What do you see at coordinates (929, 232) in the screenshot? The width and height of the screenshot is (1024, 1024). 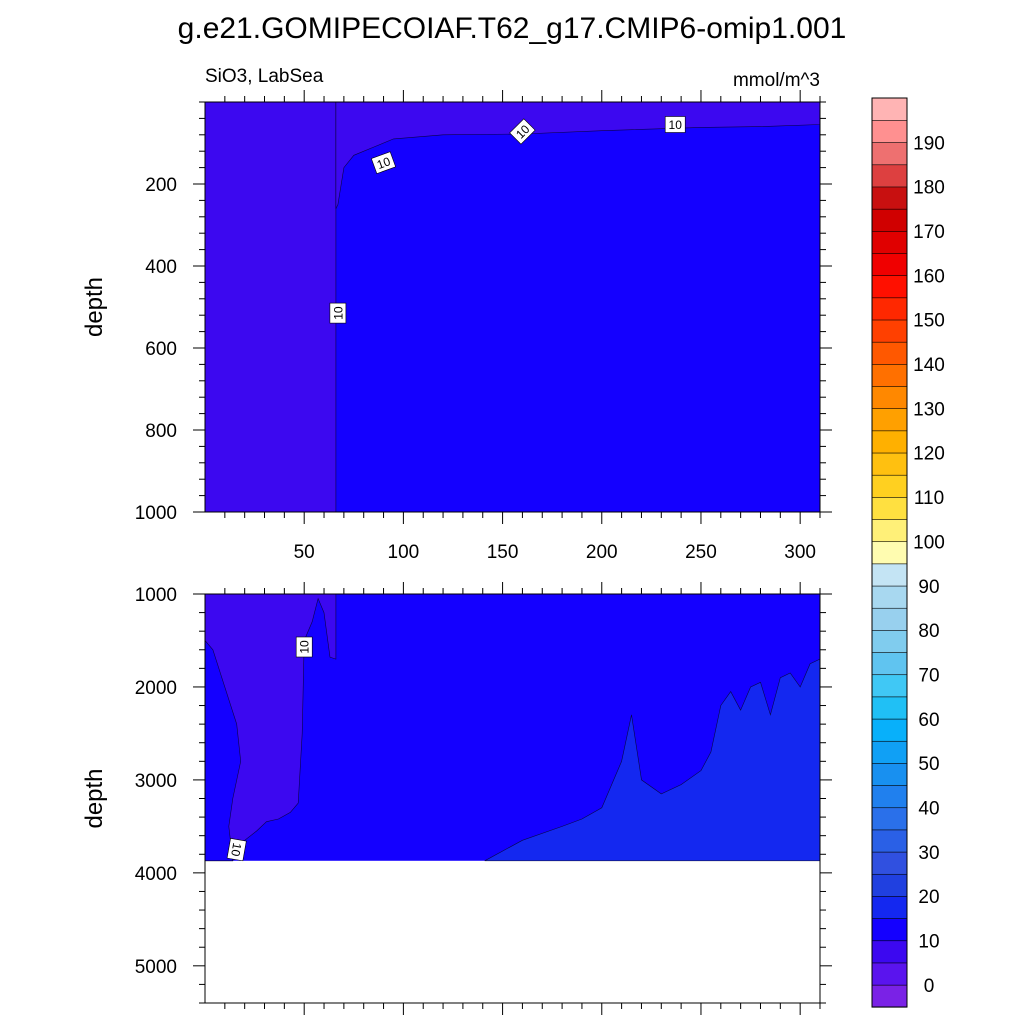 I see `colorbar-label: 170` at bounding box center [929, 232].